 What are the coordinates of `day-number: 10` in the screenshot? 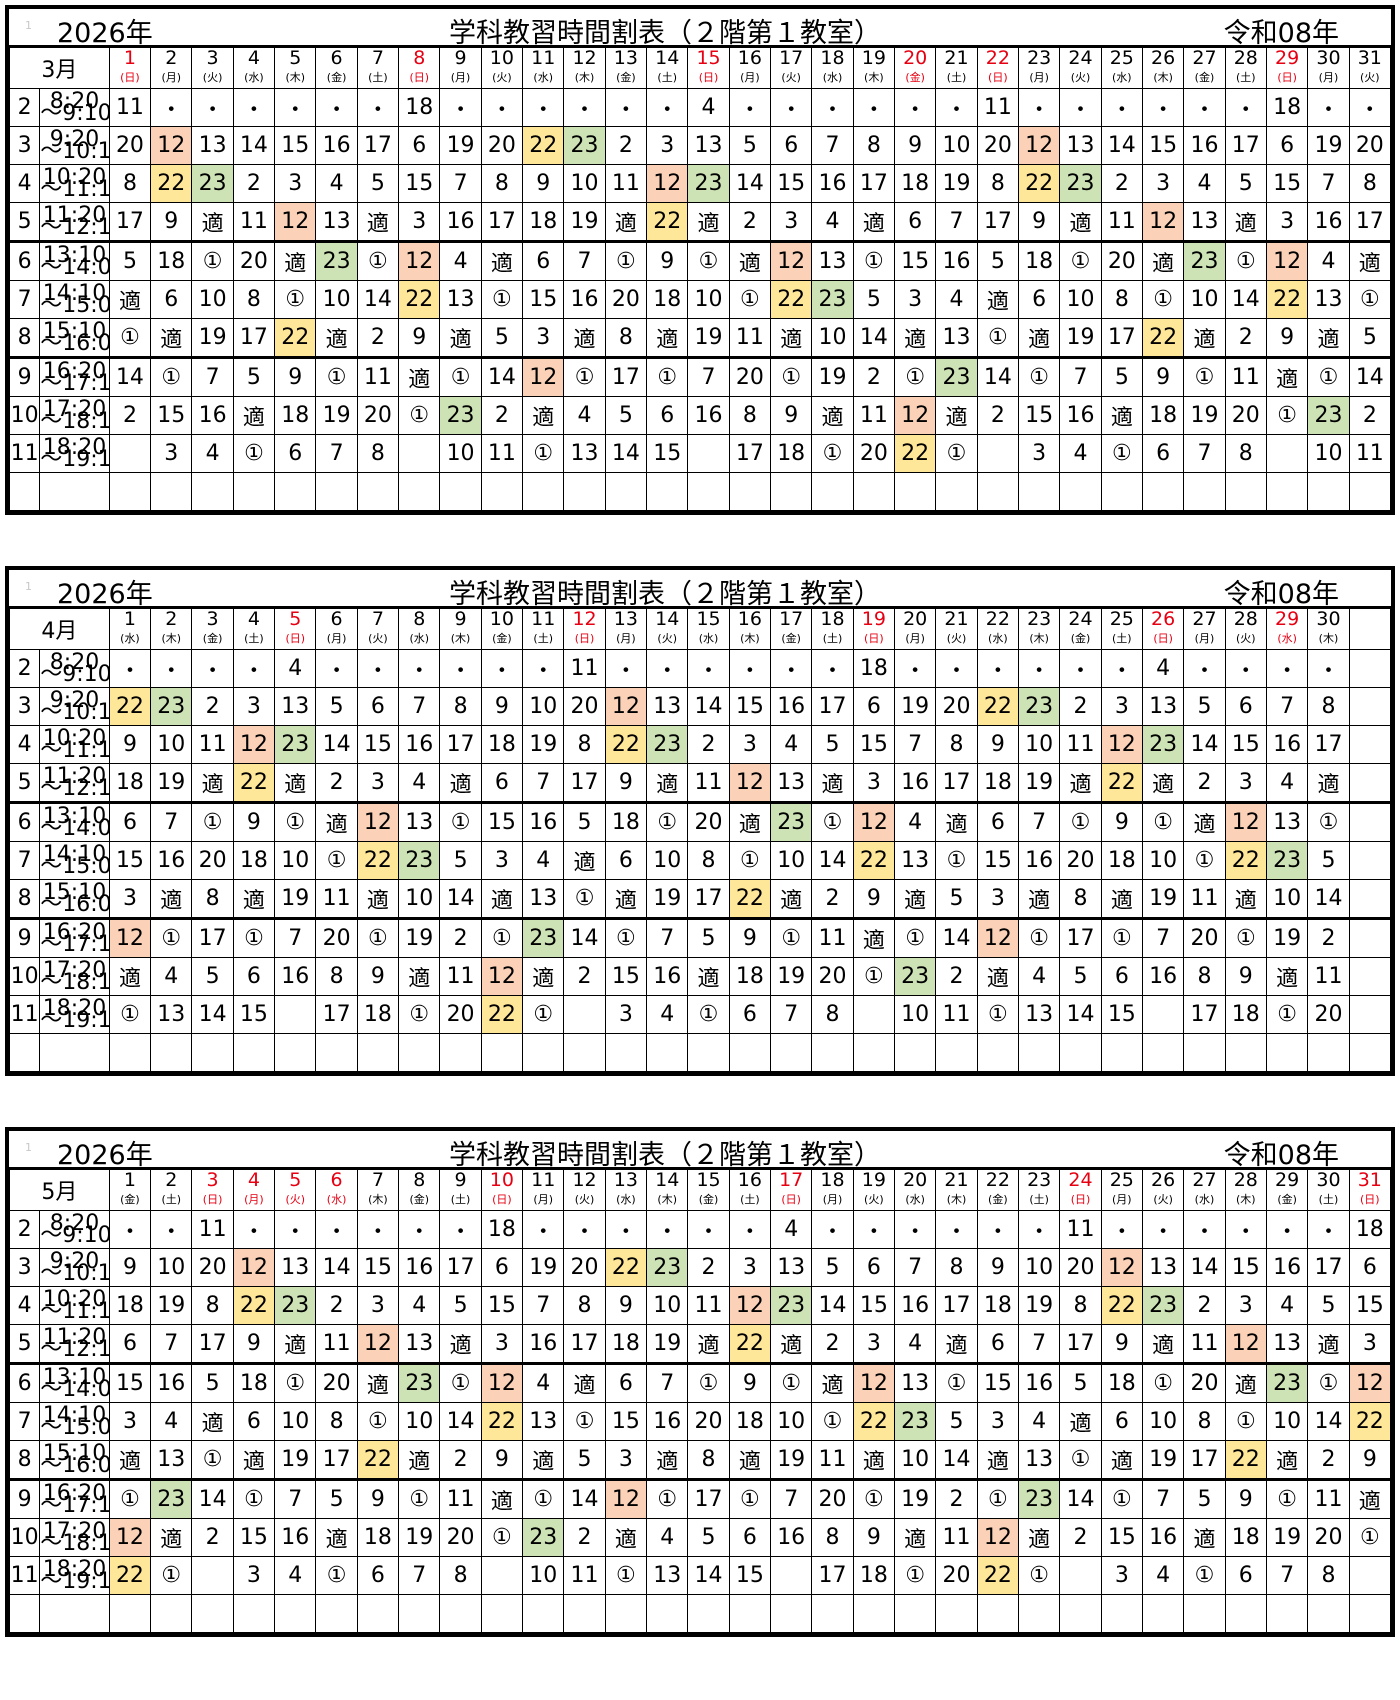 It's located at (501, 619).